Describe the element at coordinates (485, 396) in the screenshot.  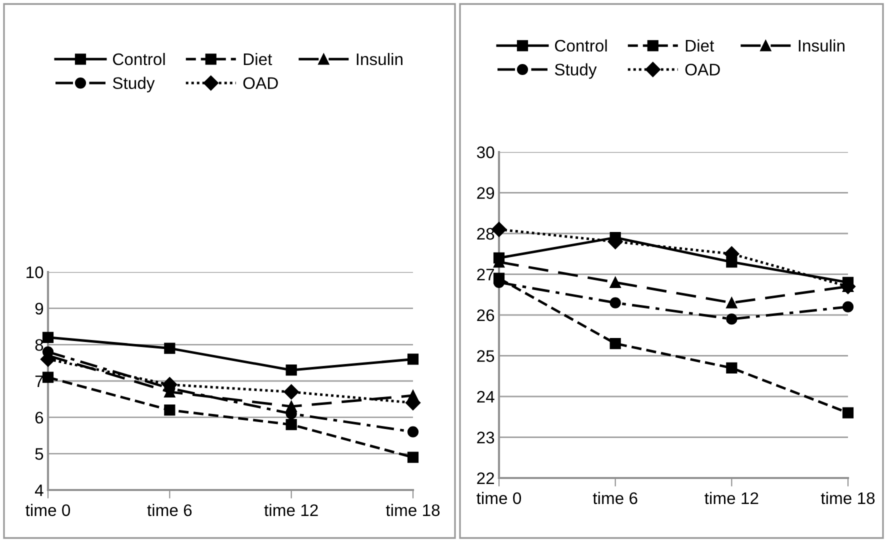
I see `y-tick-label: 24` at that location.